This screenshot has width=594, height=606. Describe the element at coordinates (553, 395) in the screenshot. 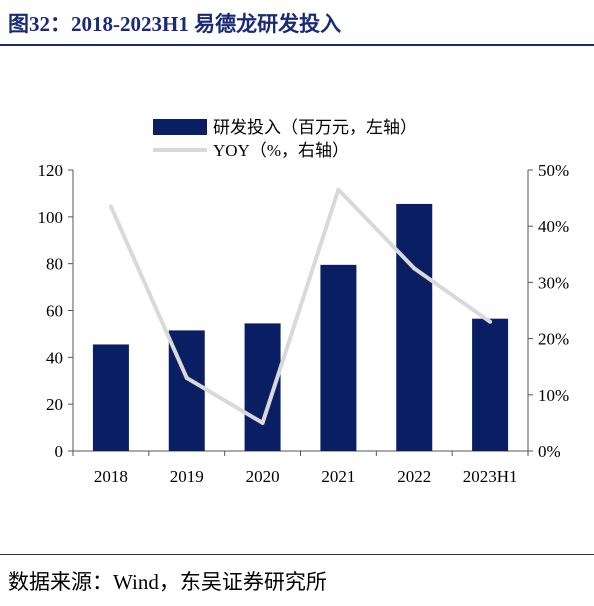

I see `y-right-tick-label: 10%` at that location.